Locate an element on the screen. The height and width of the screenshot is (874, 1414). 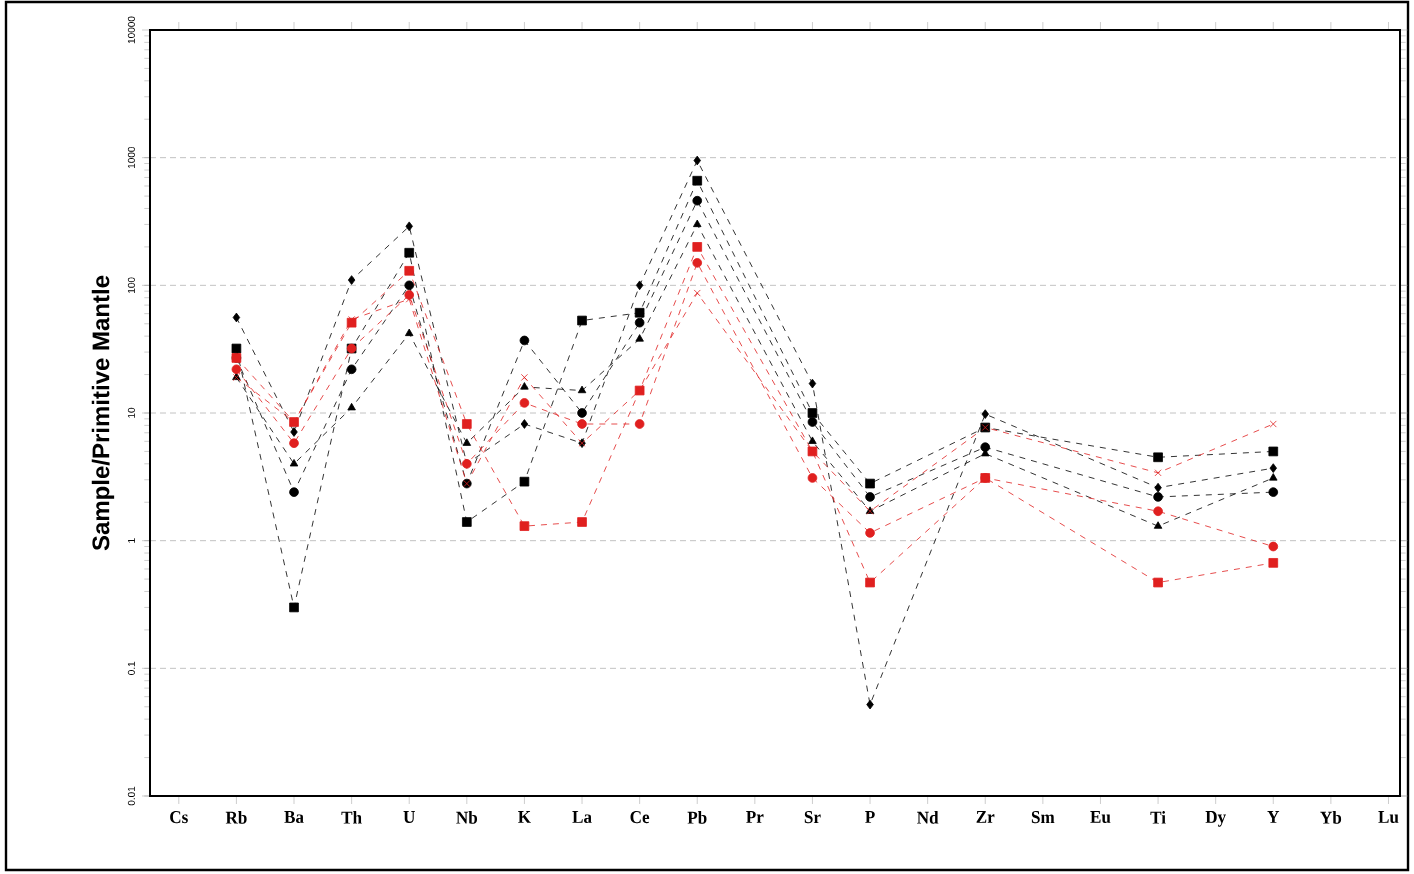
x-tick-label: Pb is located at coordinates (697, 817).